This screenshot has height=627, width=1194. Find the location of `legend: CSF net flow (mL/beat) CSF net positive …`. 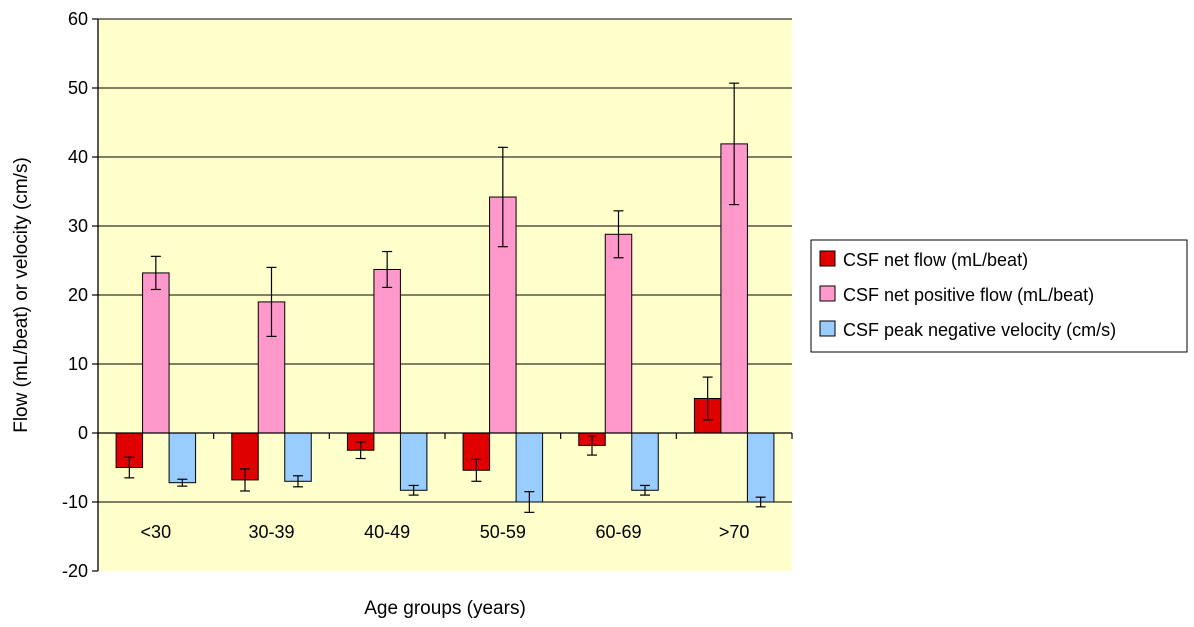

legend: CSF net flow (mL/beat) CSF net positive … is located at coordinates (999, 296).